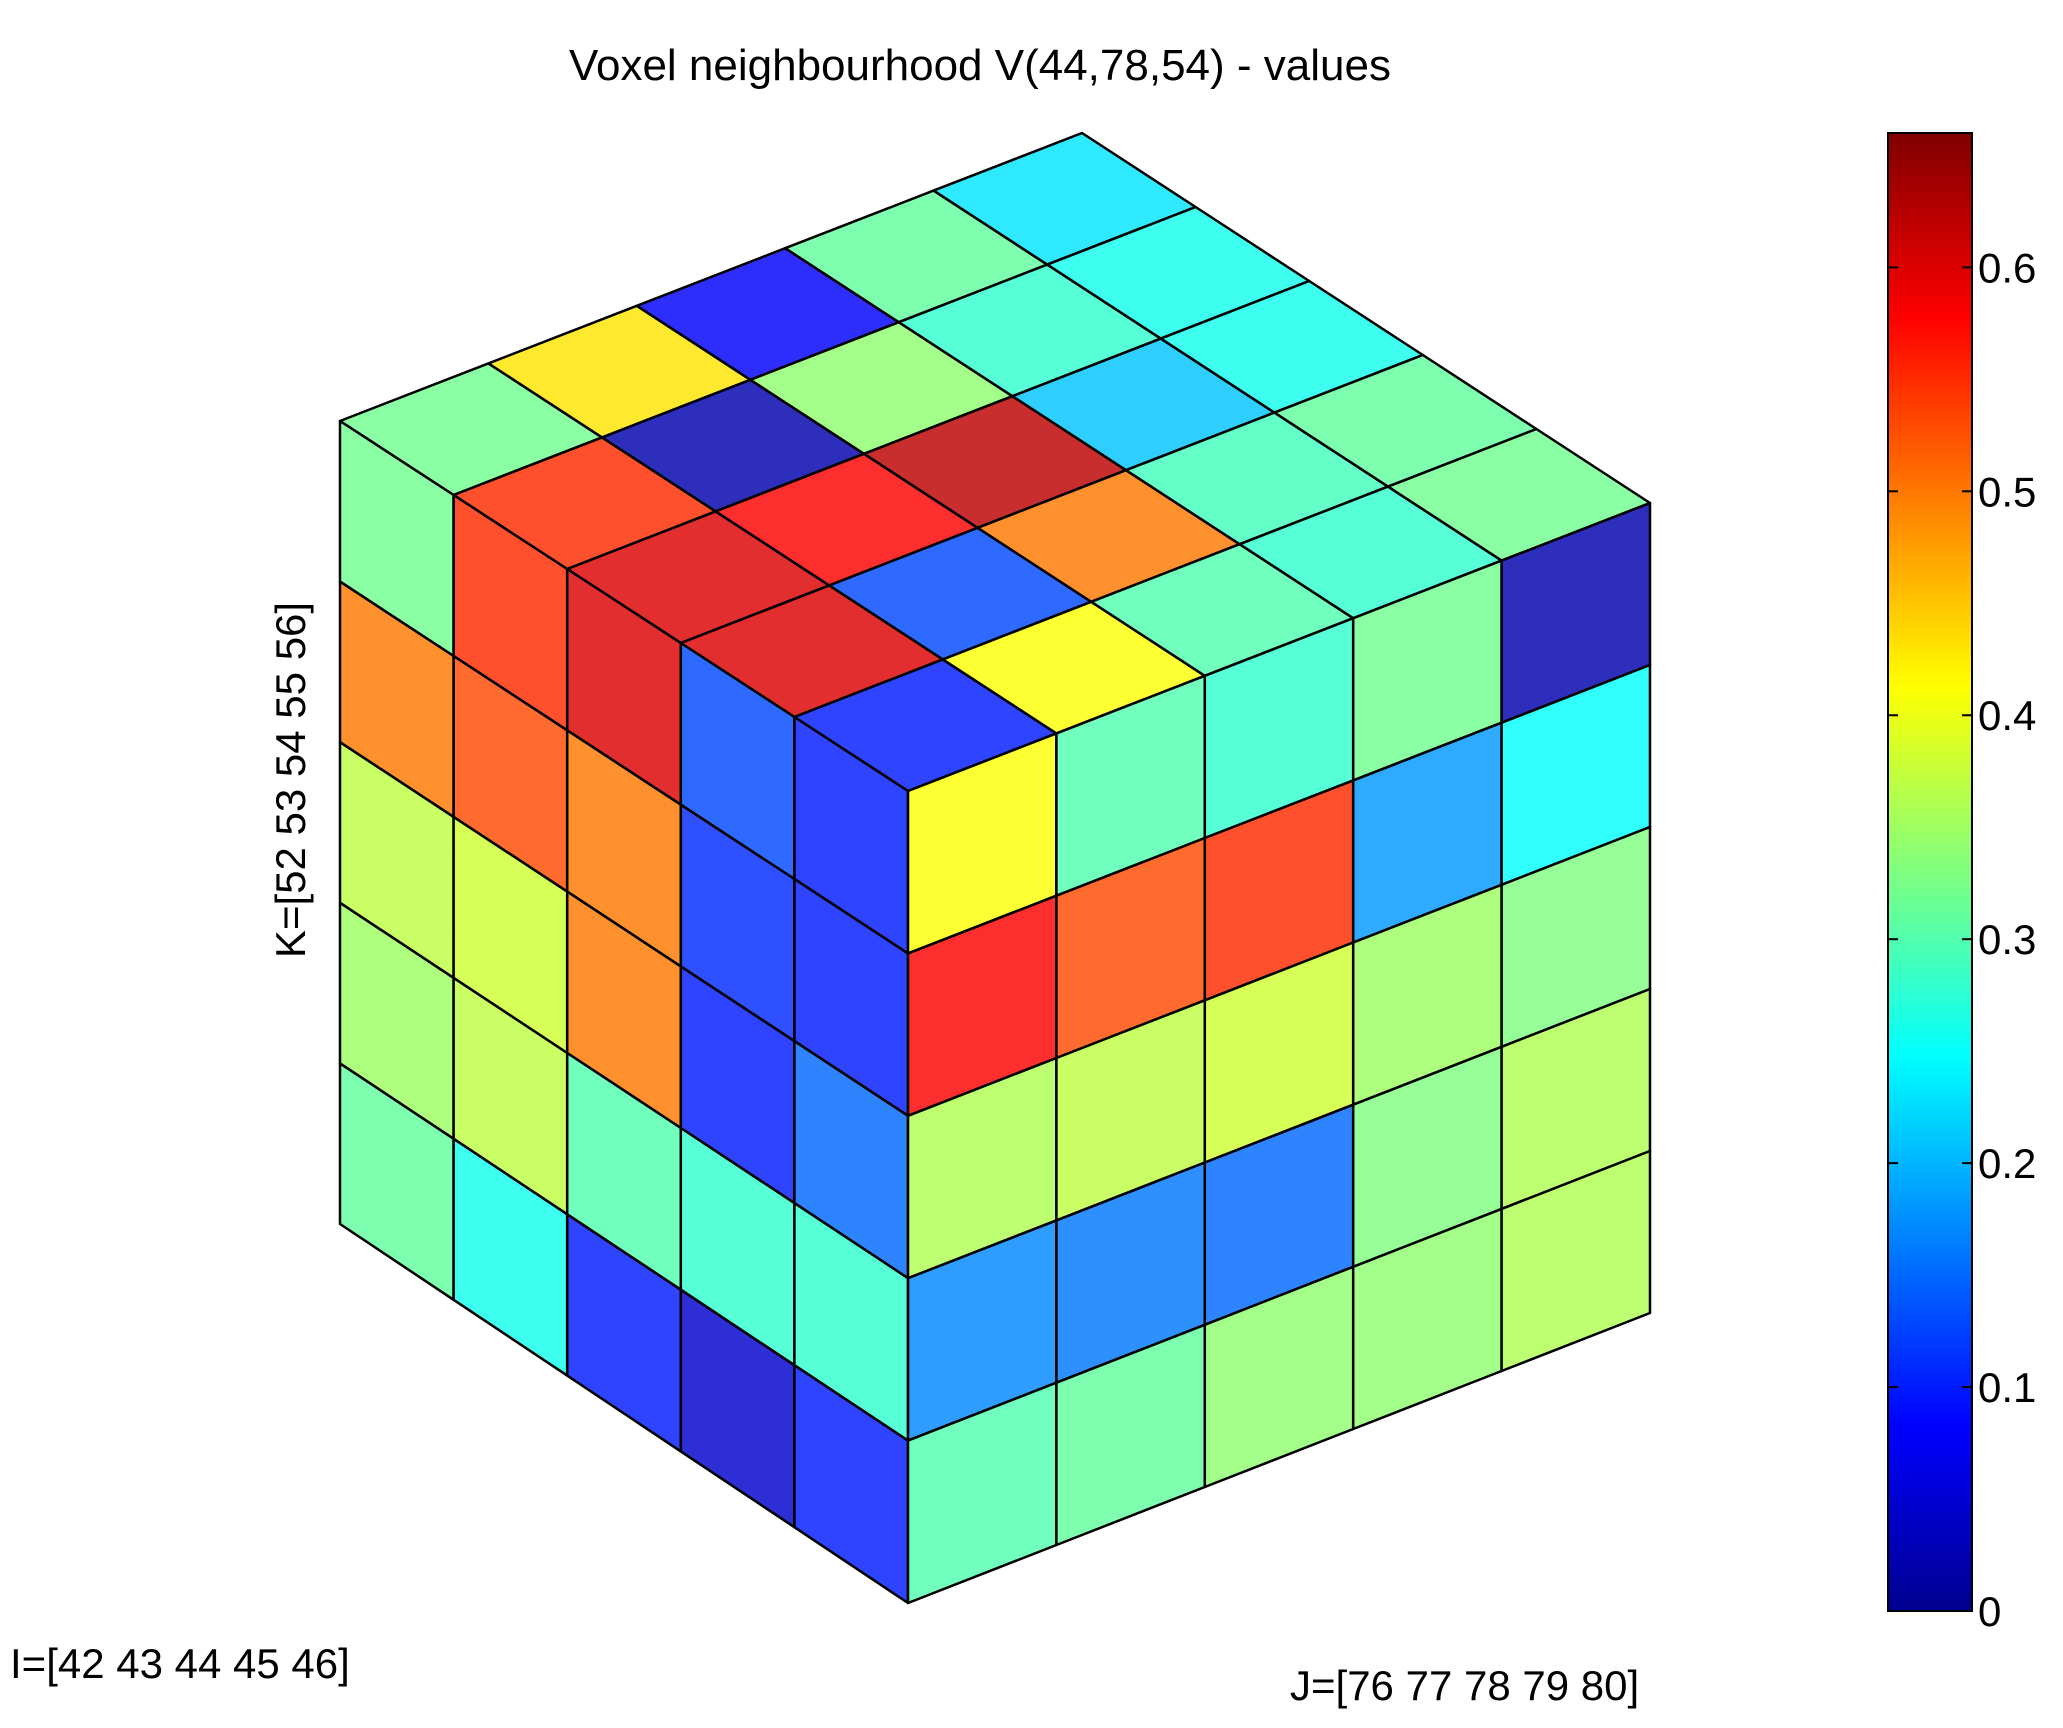 This screenshot has height=1728, width=2063. I want to click on colorbar-gradient, so click(1930, 872).